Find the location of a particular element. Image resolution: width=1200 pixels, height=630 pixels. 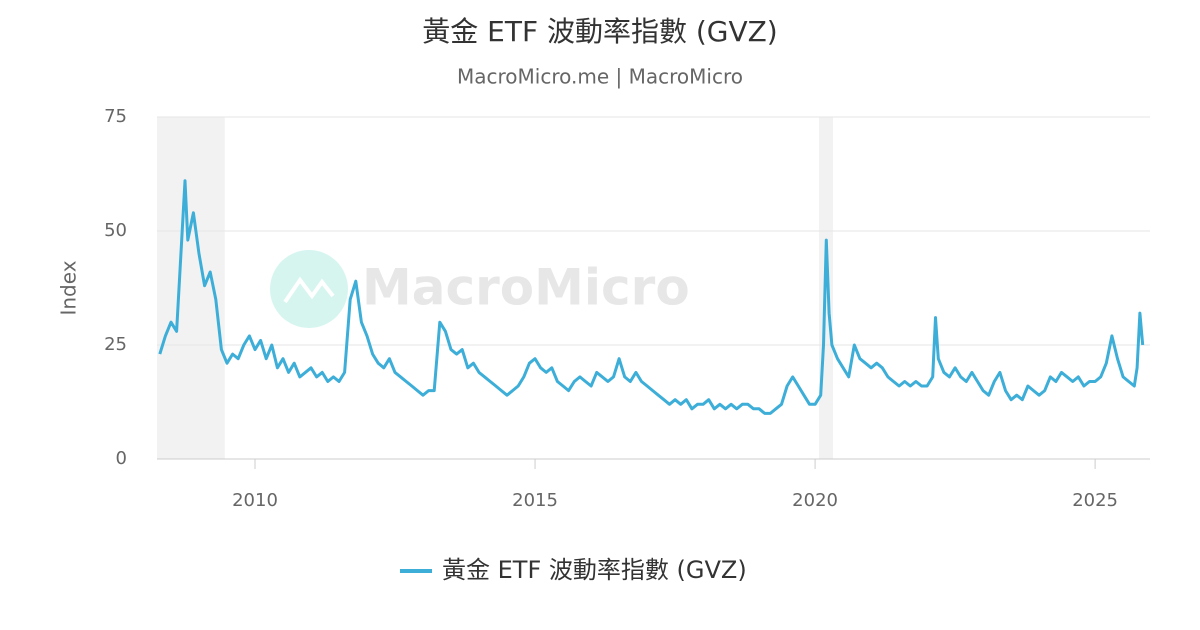

y-tick-label: 75 is located at coordinates (115, 116).